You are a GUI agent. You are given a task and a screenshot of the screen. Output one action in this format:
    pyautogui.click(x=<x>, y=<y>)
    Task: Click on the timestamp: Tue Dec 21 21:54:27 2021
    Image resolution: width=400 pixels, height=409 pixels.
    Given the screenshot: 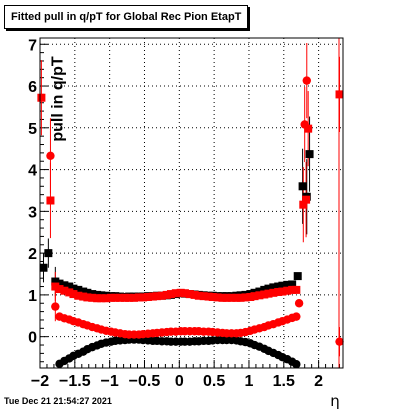 What is the action you would take?
    pyautogui.click(x=58, y=401)
    